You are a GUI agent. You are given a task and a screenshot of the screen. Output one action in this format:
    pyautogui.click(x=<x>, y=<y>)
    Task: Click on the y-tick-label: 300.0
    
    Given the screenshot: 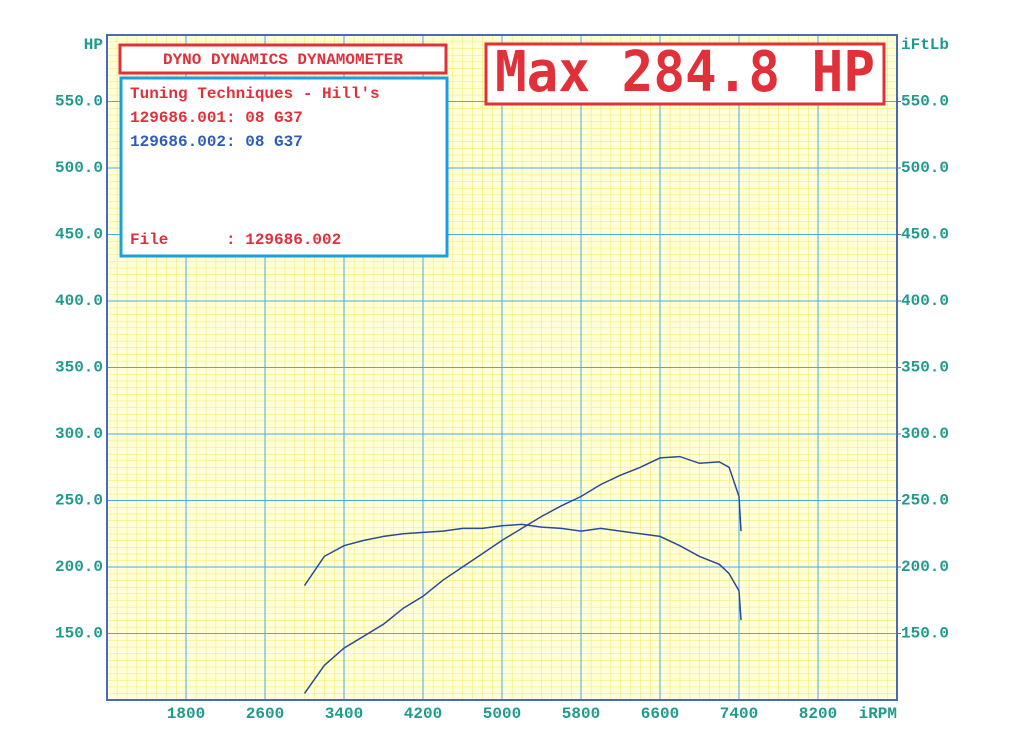 What is the action you would take?
    pyautogui.click(x=79, y=434)
    